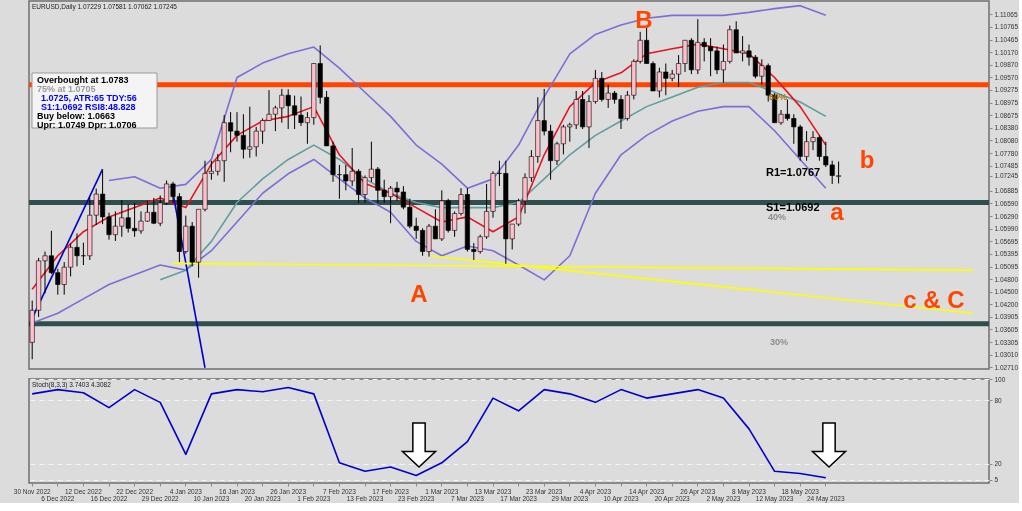 The height and width of the screenshot is (511, 1022). Describe the element at coordinates (89, 98) in the screenshot. I see `annotation: 1.0725, ATR:65 TDY:56` at that location.